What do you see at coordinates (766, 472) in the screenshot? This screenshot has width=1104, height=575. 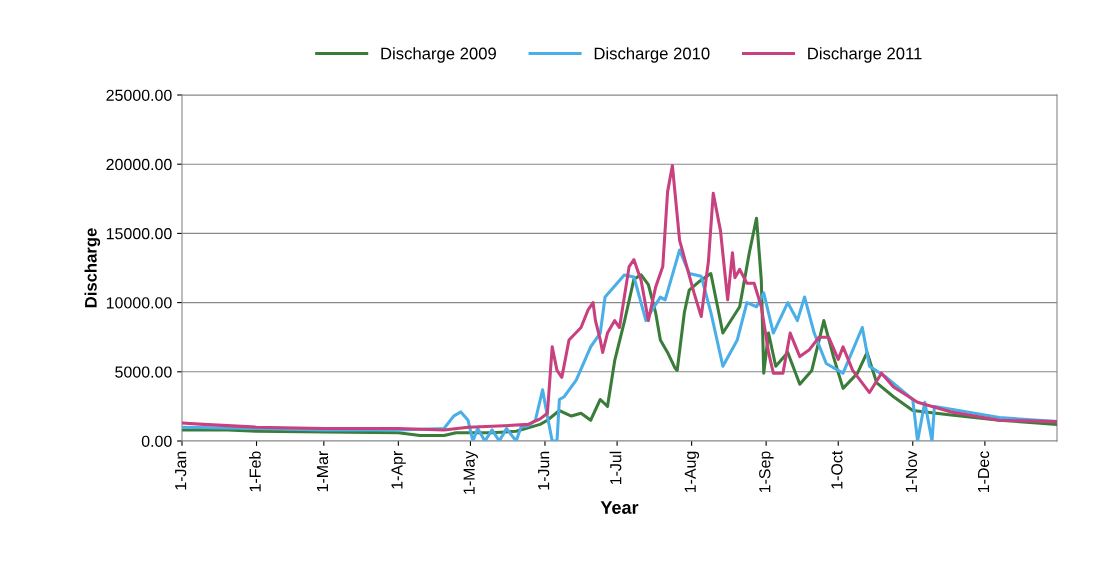 I see `x-tick-label: 1-Sep` at bounding box center [766, 472].